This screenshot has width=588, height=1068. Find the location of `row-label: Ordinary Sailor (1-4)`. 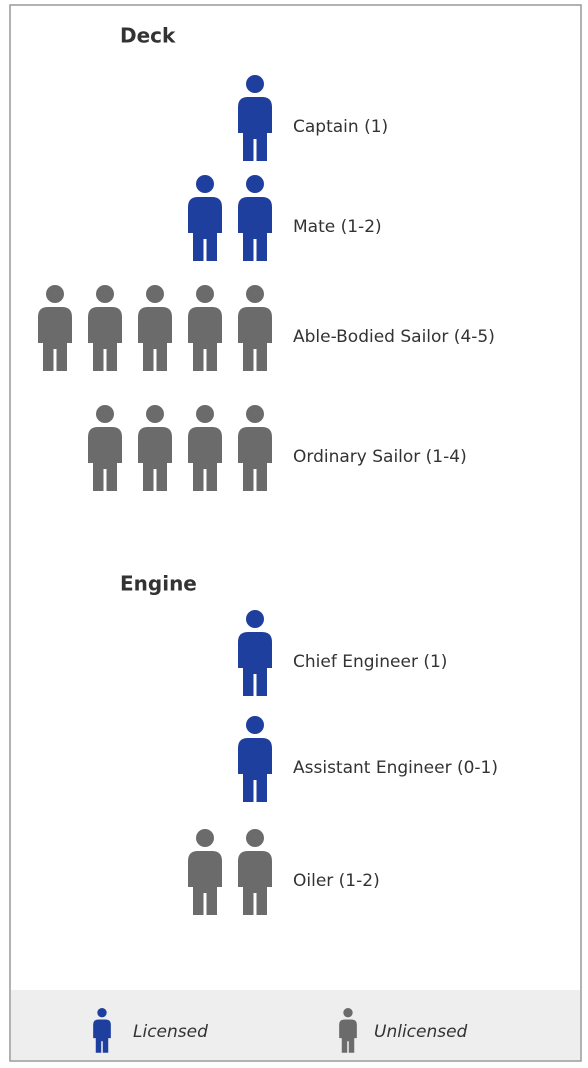

row-label: Ordinary Sailor (1-4) is located at coordinates (380, 457).